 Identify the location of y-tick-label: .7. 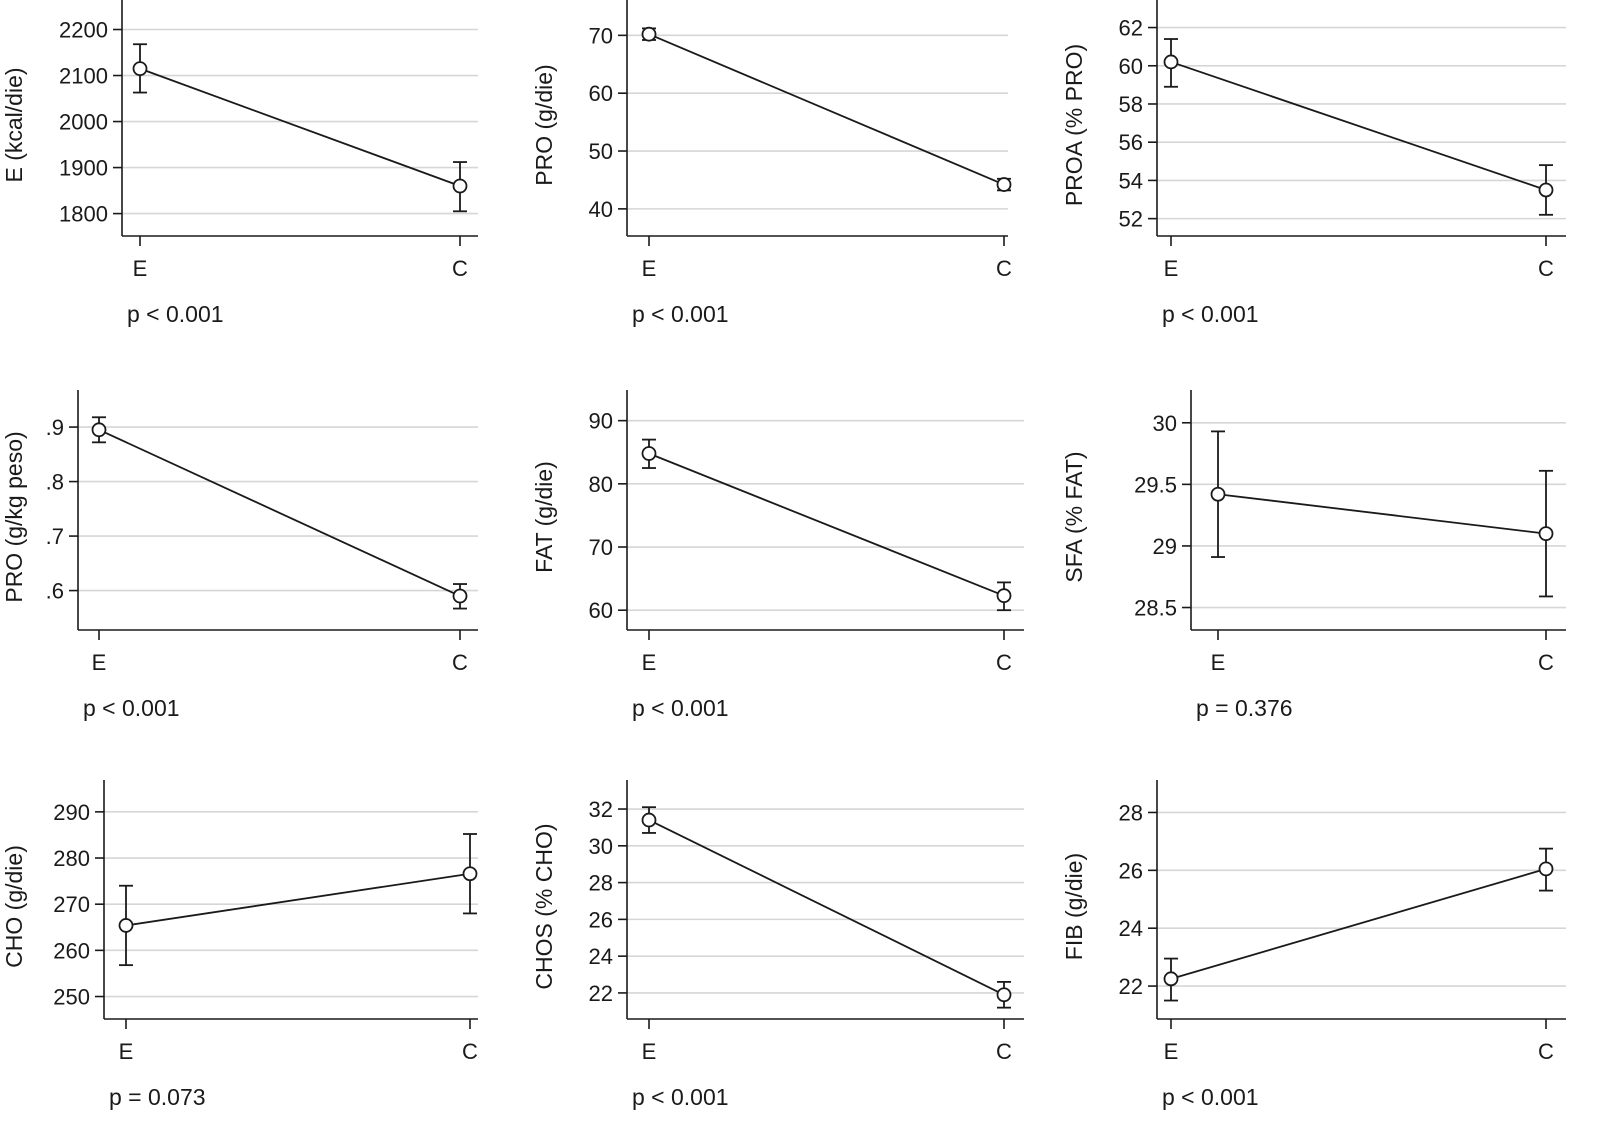
(55, 536).